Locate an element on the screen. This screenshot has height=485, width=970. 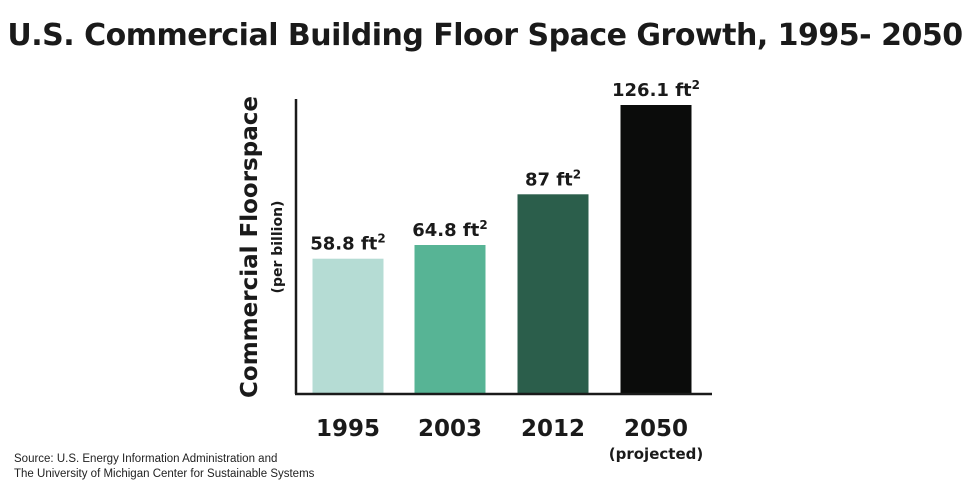
x-tick-label-2050: 2050 is located at coordinates (656, 429).